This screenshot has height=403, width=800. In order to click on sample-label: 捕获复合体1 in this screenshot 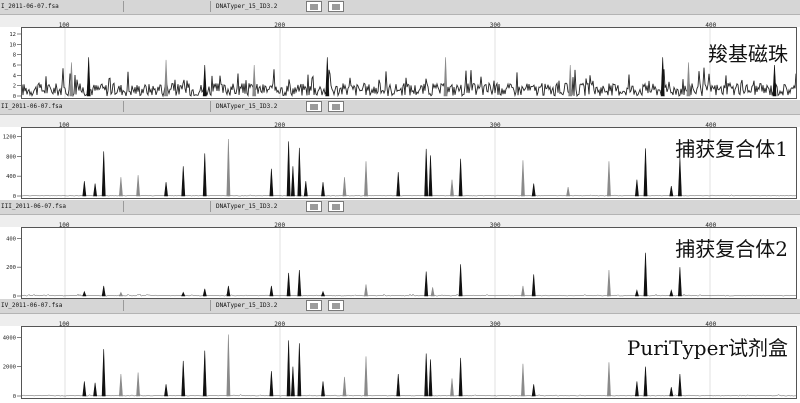, I will do `click(731, 149)`.